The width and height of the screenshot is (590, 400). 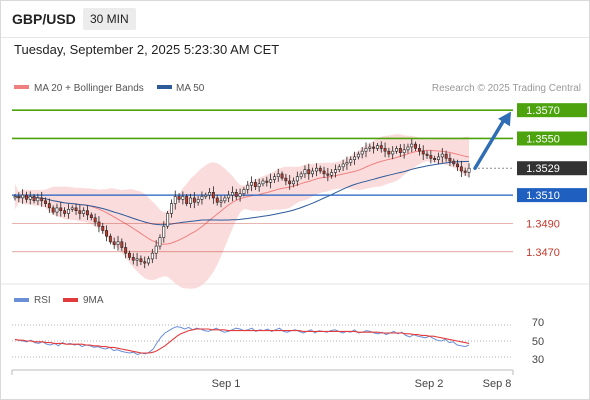 I want to click on rsi-ma-line, so click(x=242, y=341).